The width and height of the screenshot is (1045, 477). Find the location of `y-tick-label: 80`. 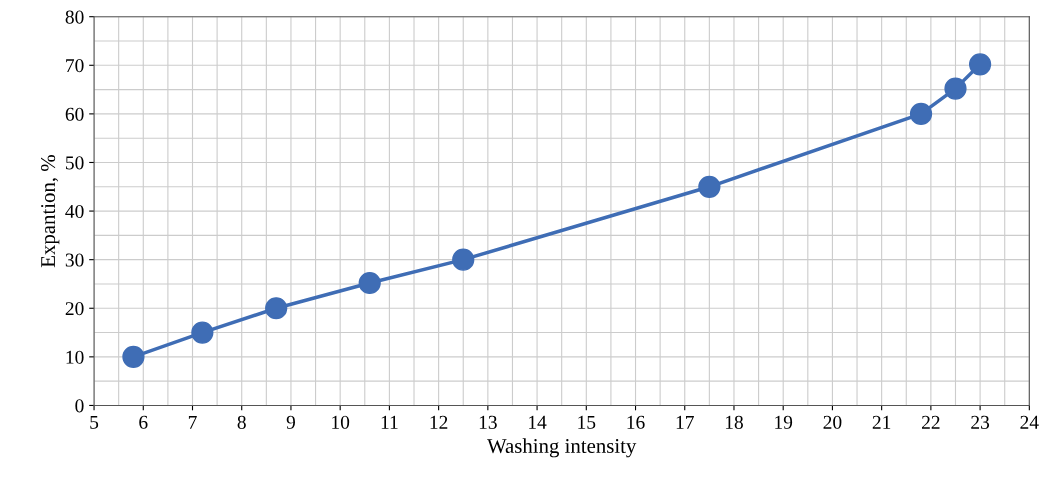

y-tick-label: 80 is located at coordinates (74, 17).